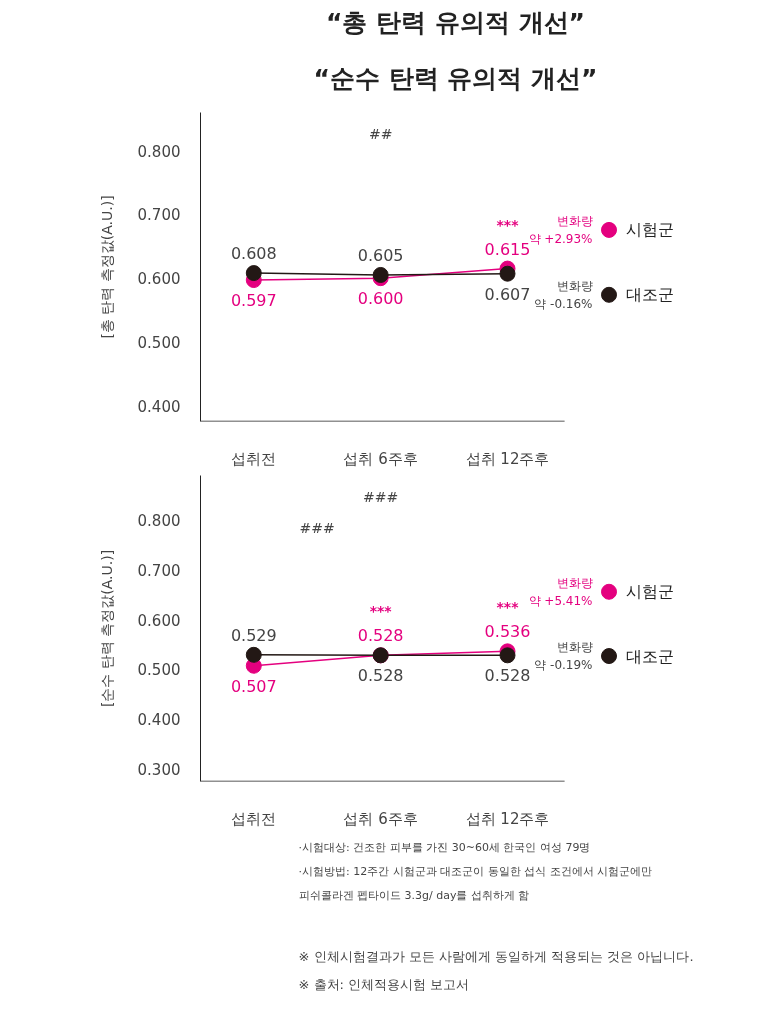 Image resolution: width=780 pixels, height=1026 pixels. Describe the element at coordinates (507, 249) in the screenshot. I see `data-label: 0.615` at that location.